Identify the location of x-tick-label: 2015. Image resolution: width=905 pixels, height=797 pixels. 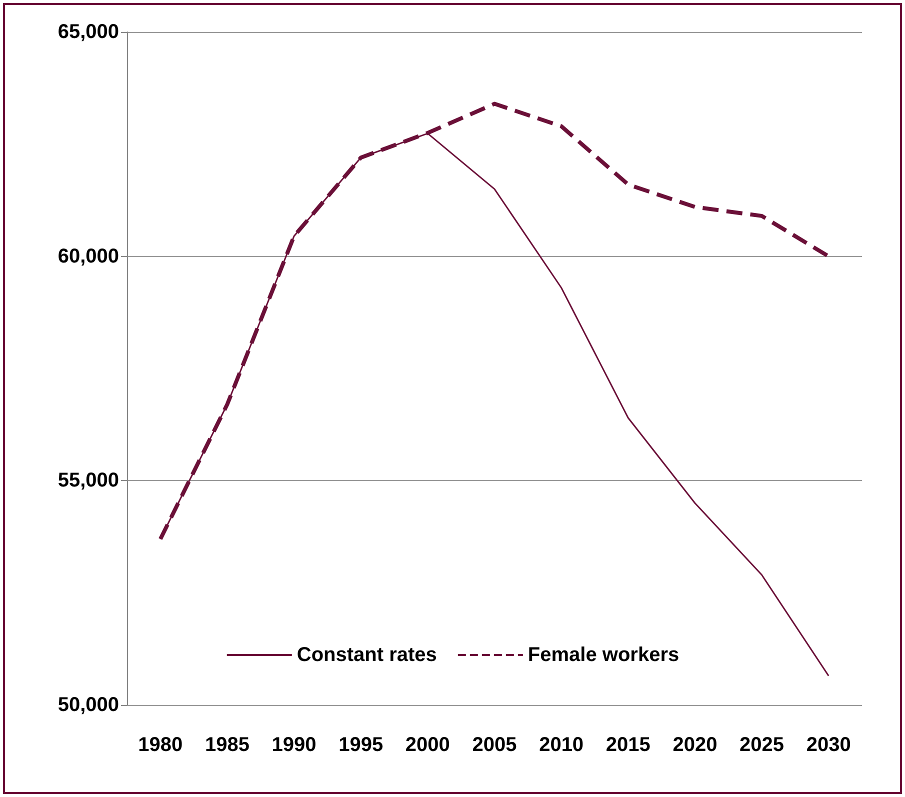
(628, 745).